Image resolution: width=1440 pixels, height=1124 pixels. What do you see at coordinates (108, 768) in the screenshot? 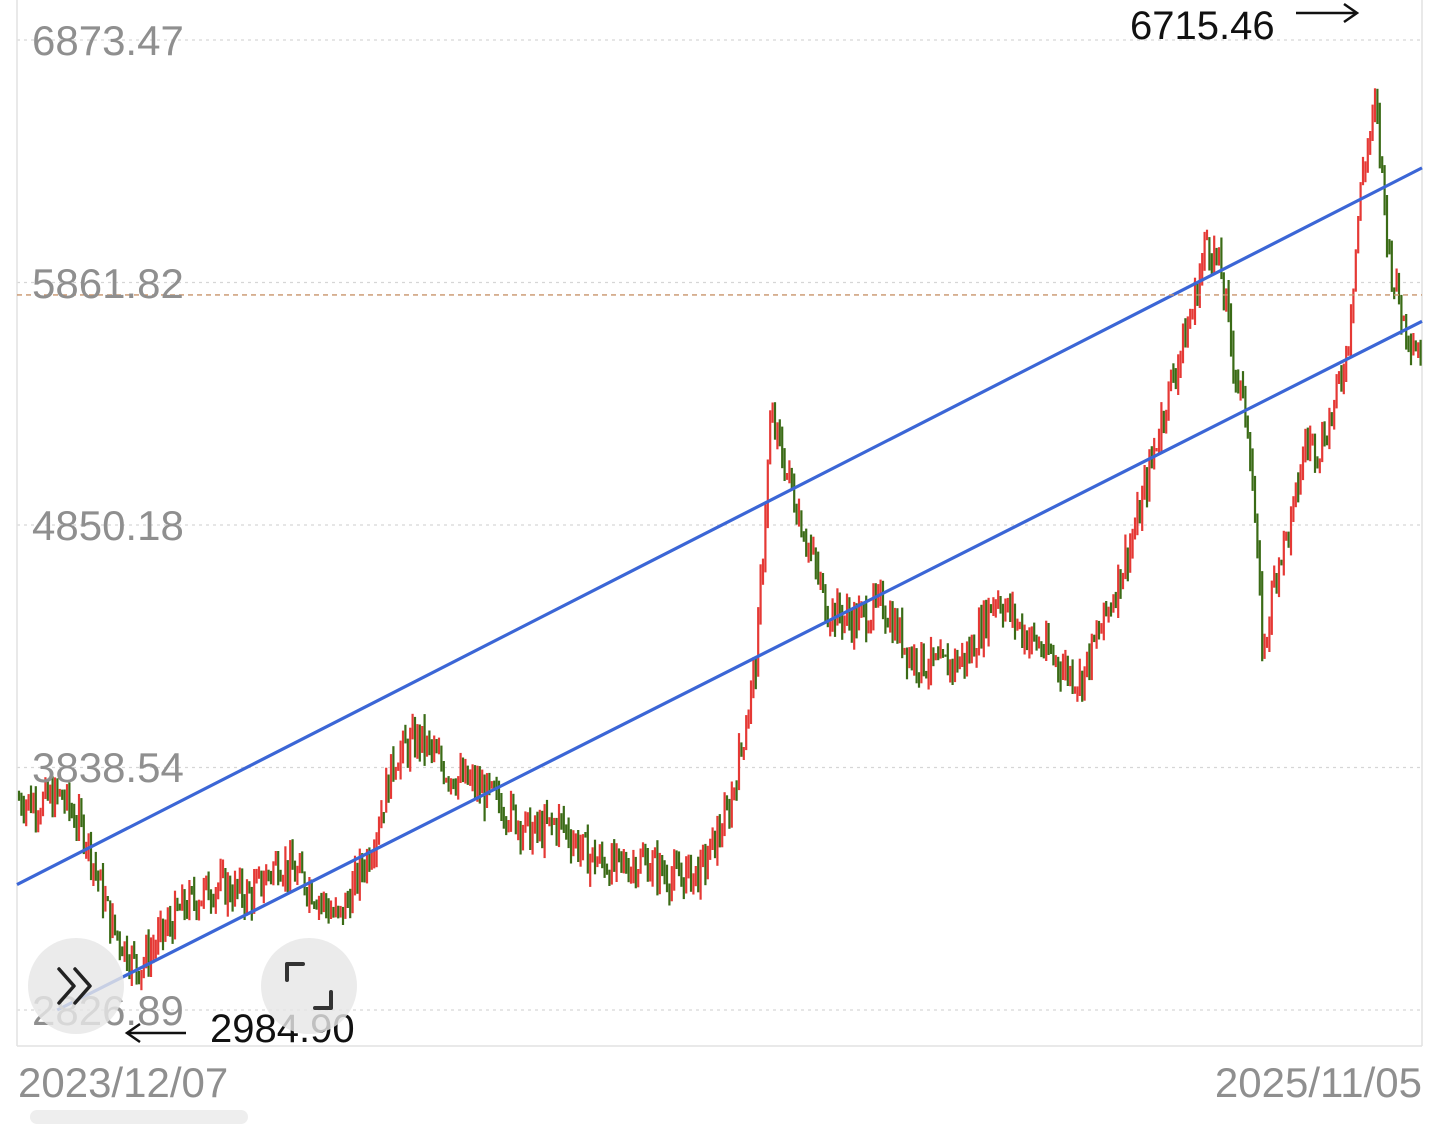
I see `y-tick-label: 3838.54` at bounding box center [108, 768].